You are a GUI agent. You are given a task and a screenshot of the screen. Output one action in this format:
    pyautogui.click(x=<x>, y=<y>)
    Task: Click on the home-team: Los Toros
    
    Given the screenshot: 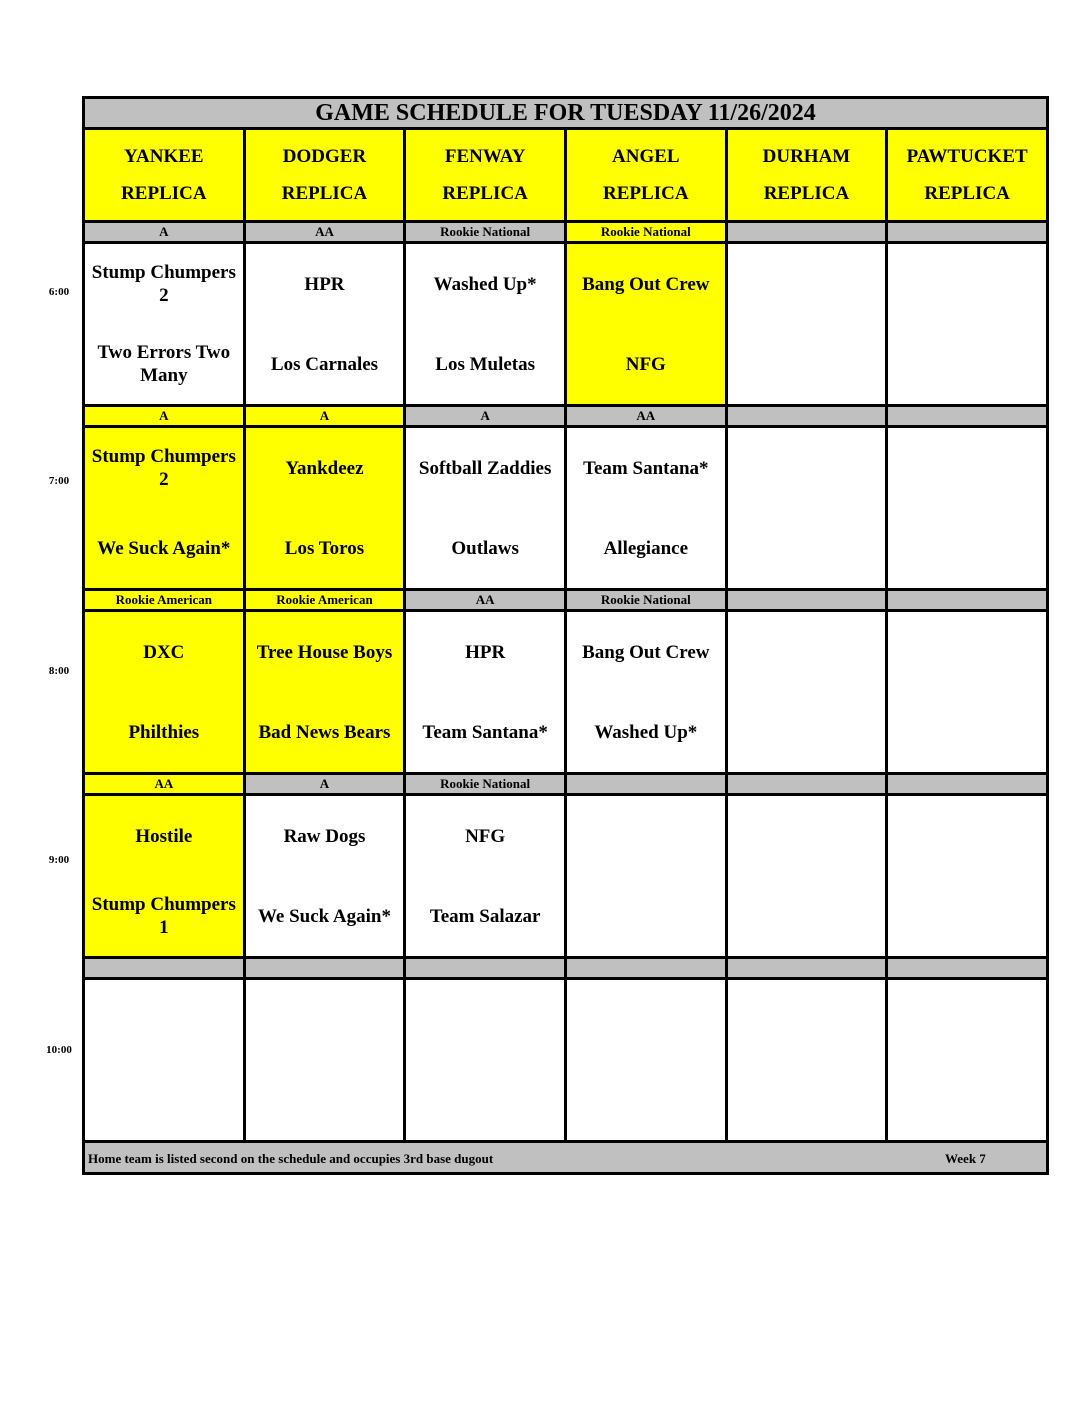 What is the action you would take?
    pyautogui.click(x=324, y=548)
    